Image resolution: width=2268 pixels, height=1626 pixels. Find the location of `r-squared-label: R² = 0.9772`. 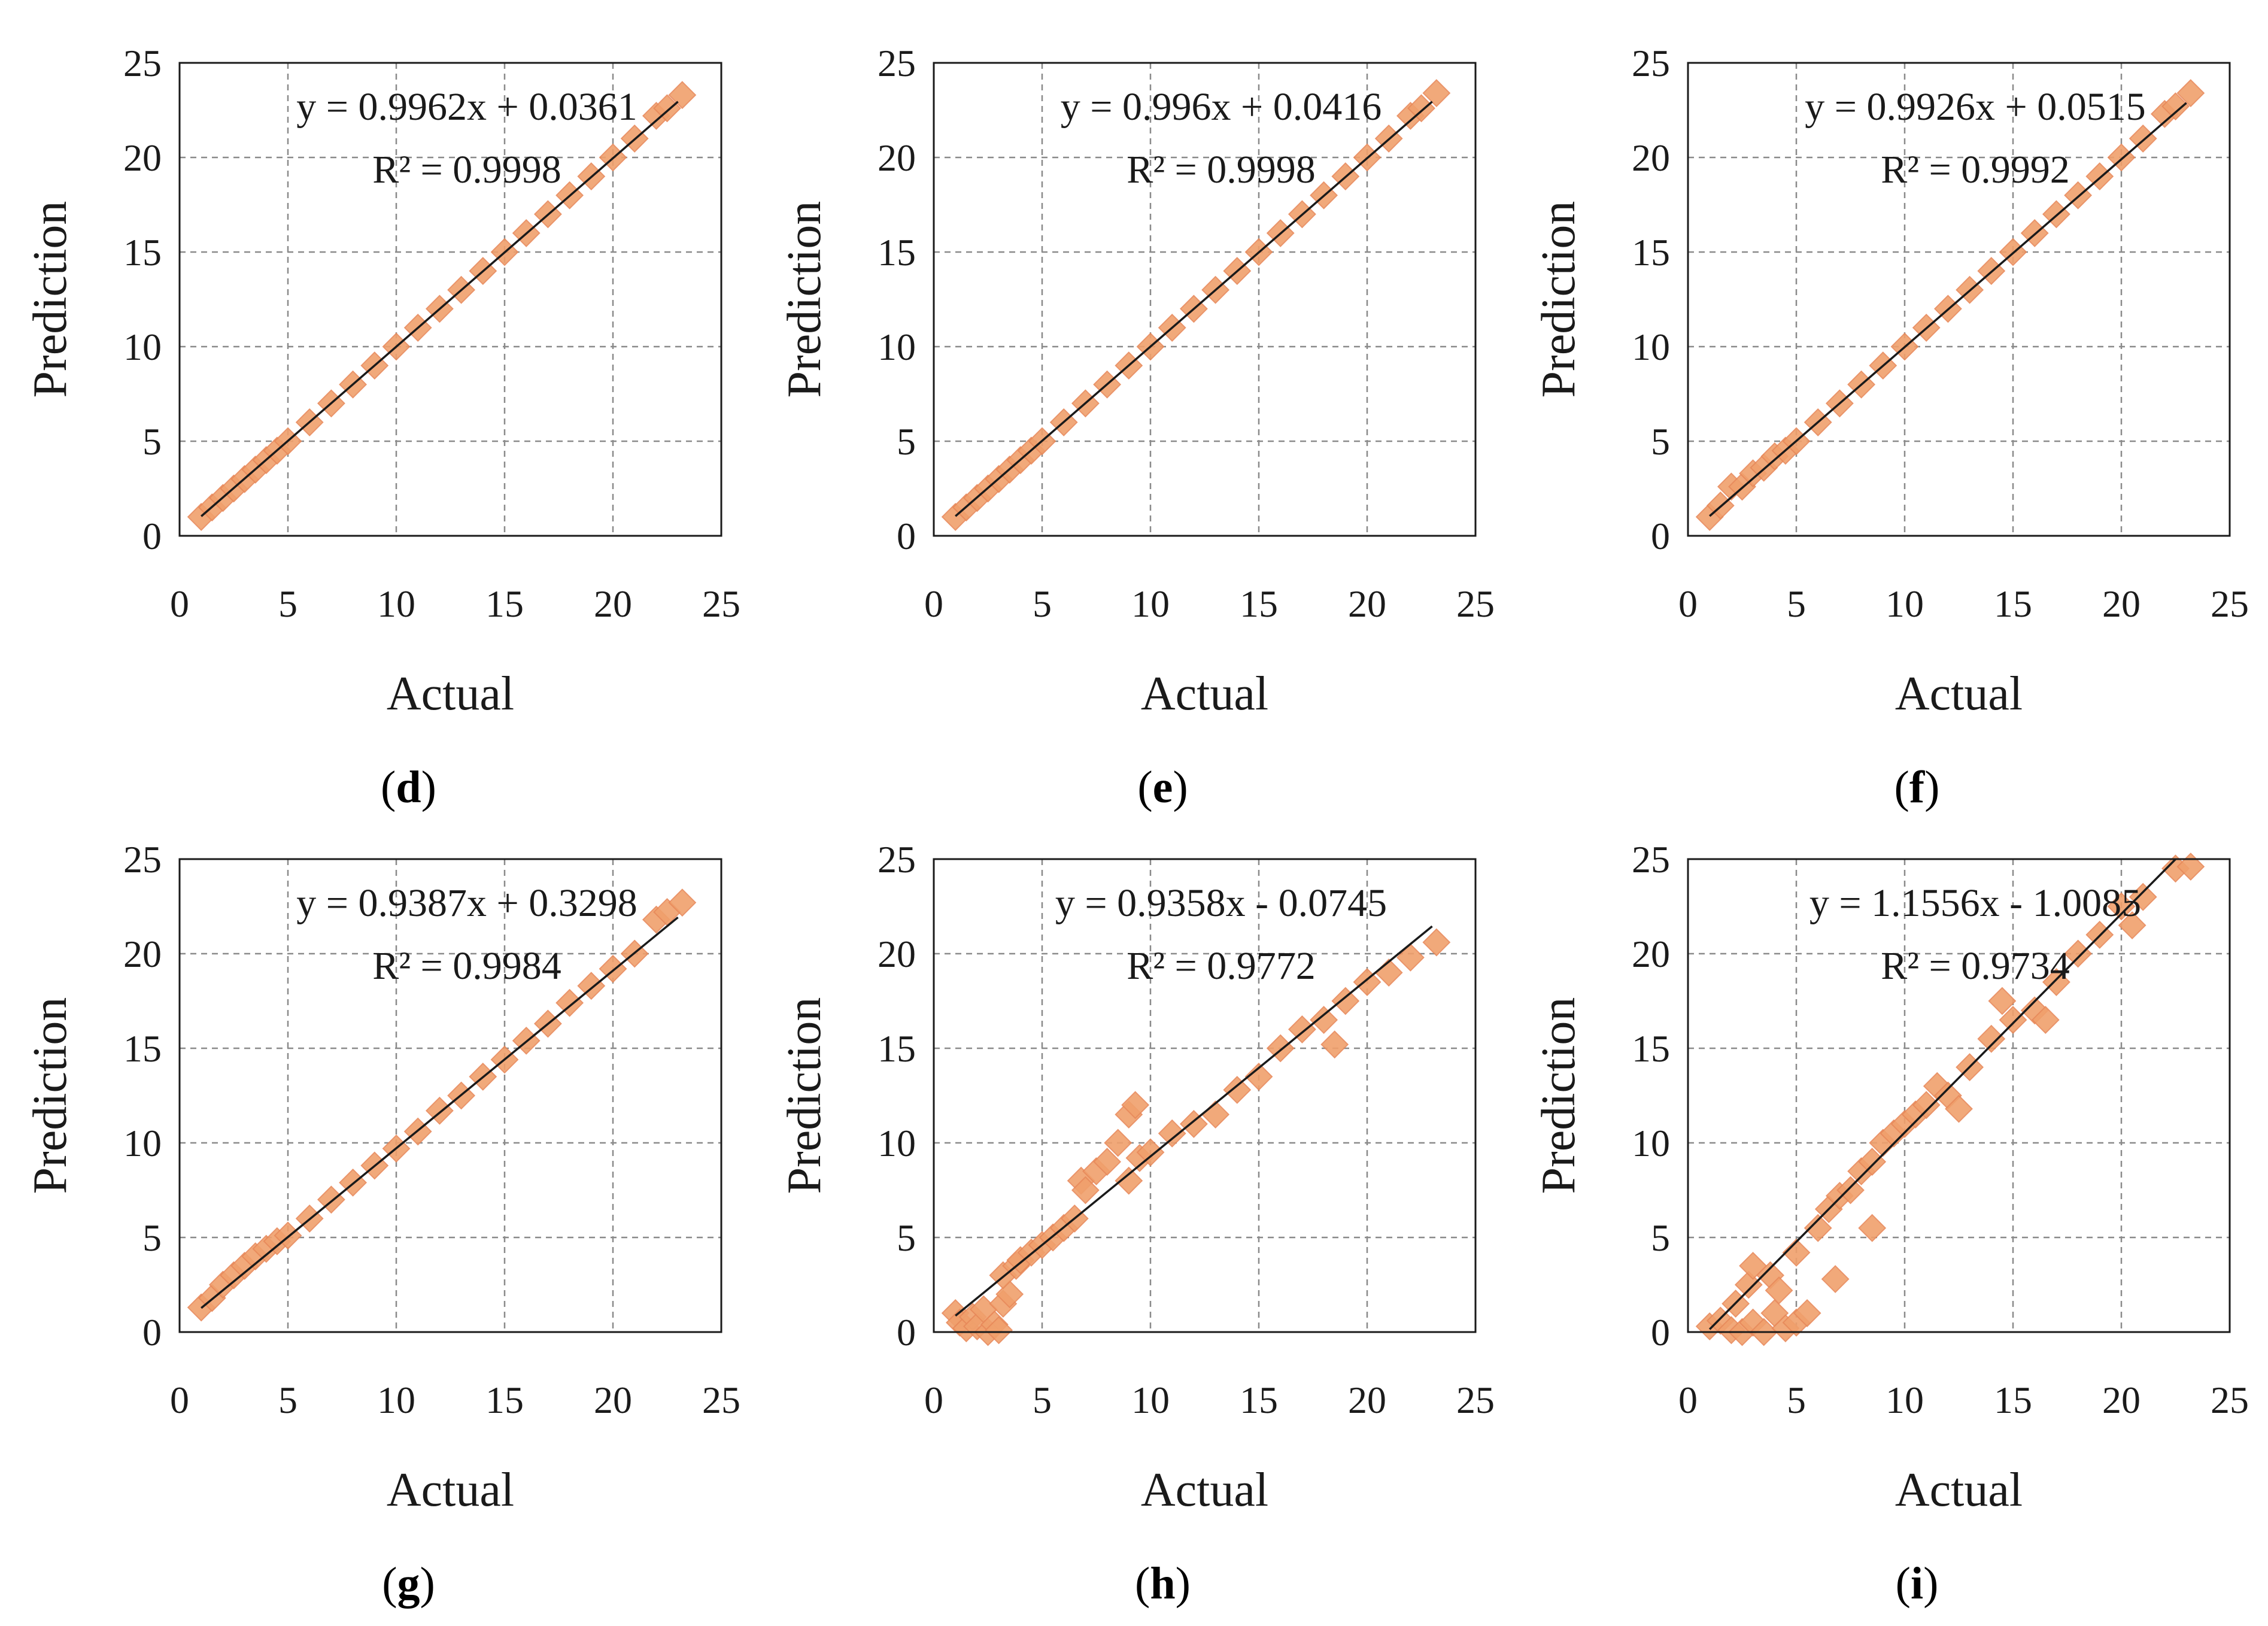

r-squared-label: R² = 0.9772 is located at coordinates (1221, 966).